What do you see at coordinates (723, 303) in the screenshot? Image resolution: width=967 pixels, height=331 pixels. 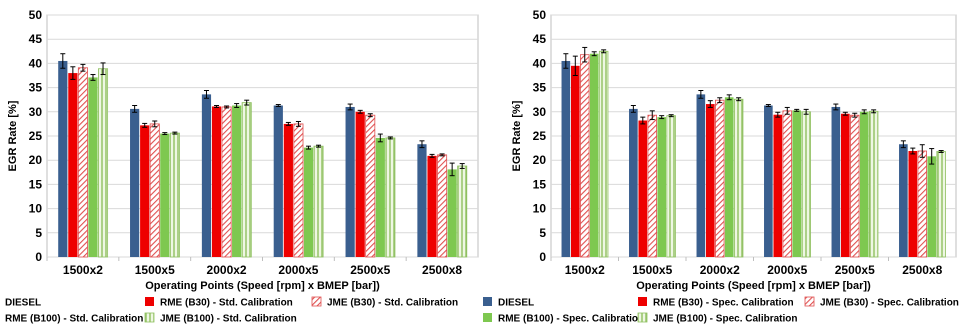 I see `legend-label: RME (B30) - Spec. Calibration` at bounding box center [723, 303].